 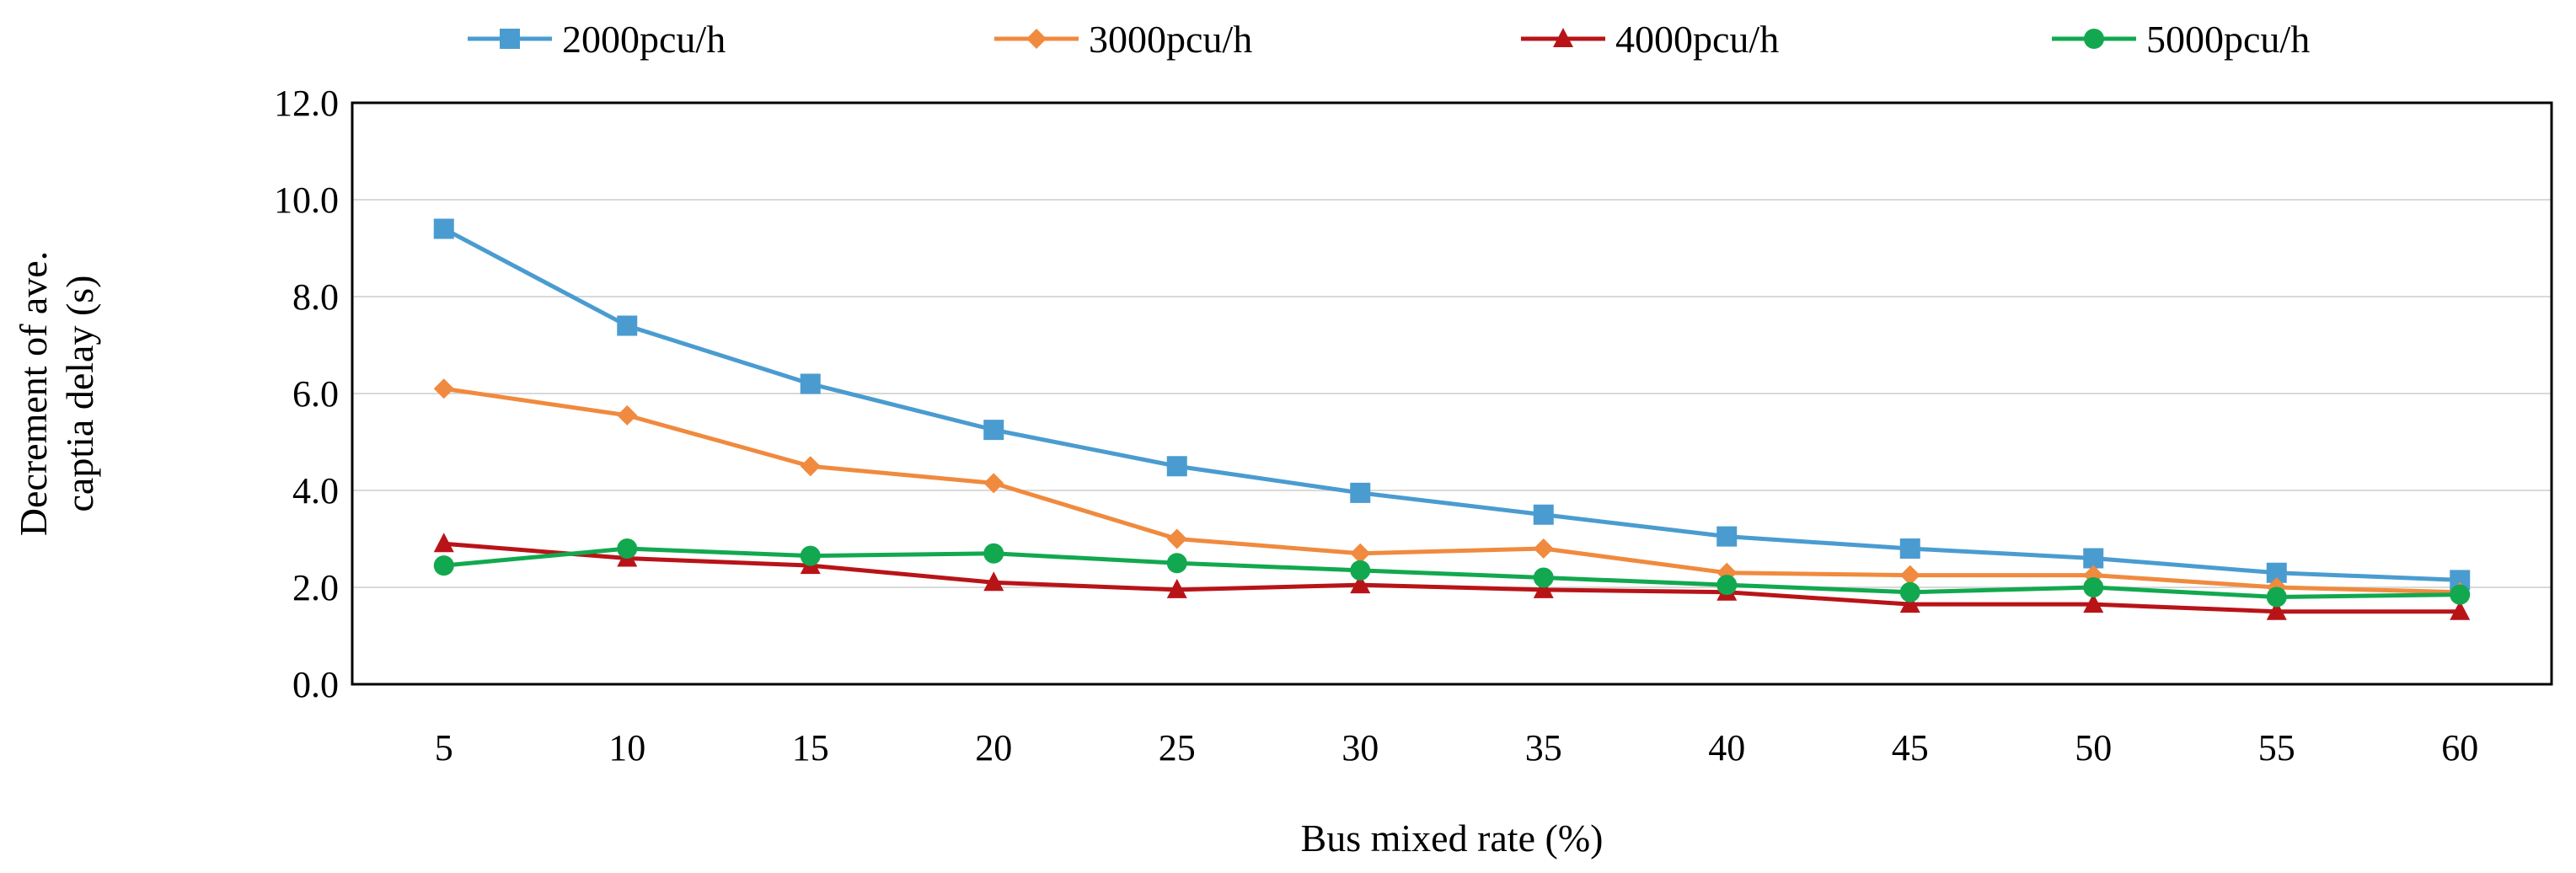 I want to click on x-tick-label: 50, so click(x=2093, y=748).